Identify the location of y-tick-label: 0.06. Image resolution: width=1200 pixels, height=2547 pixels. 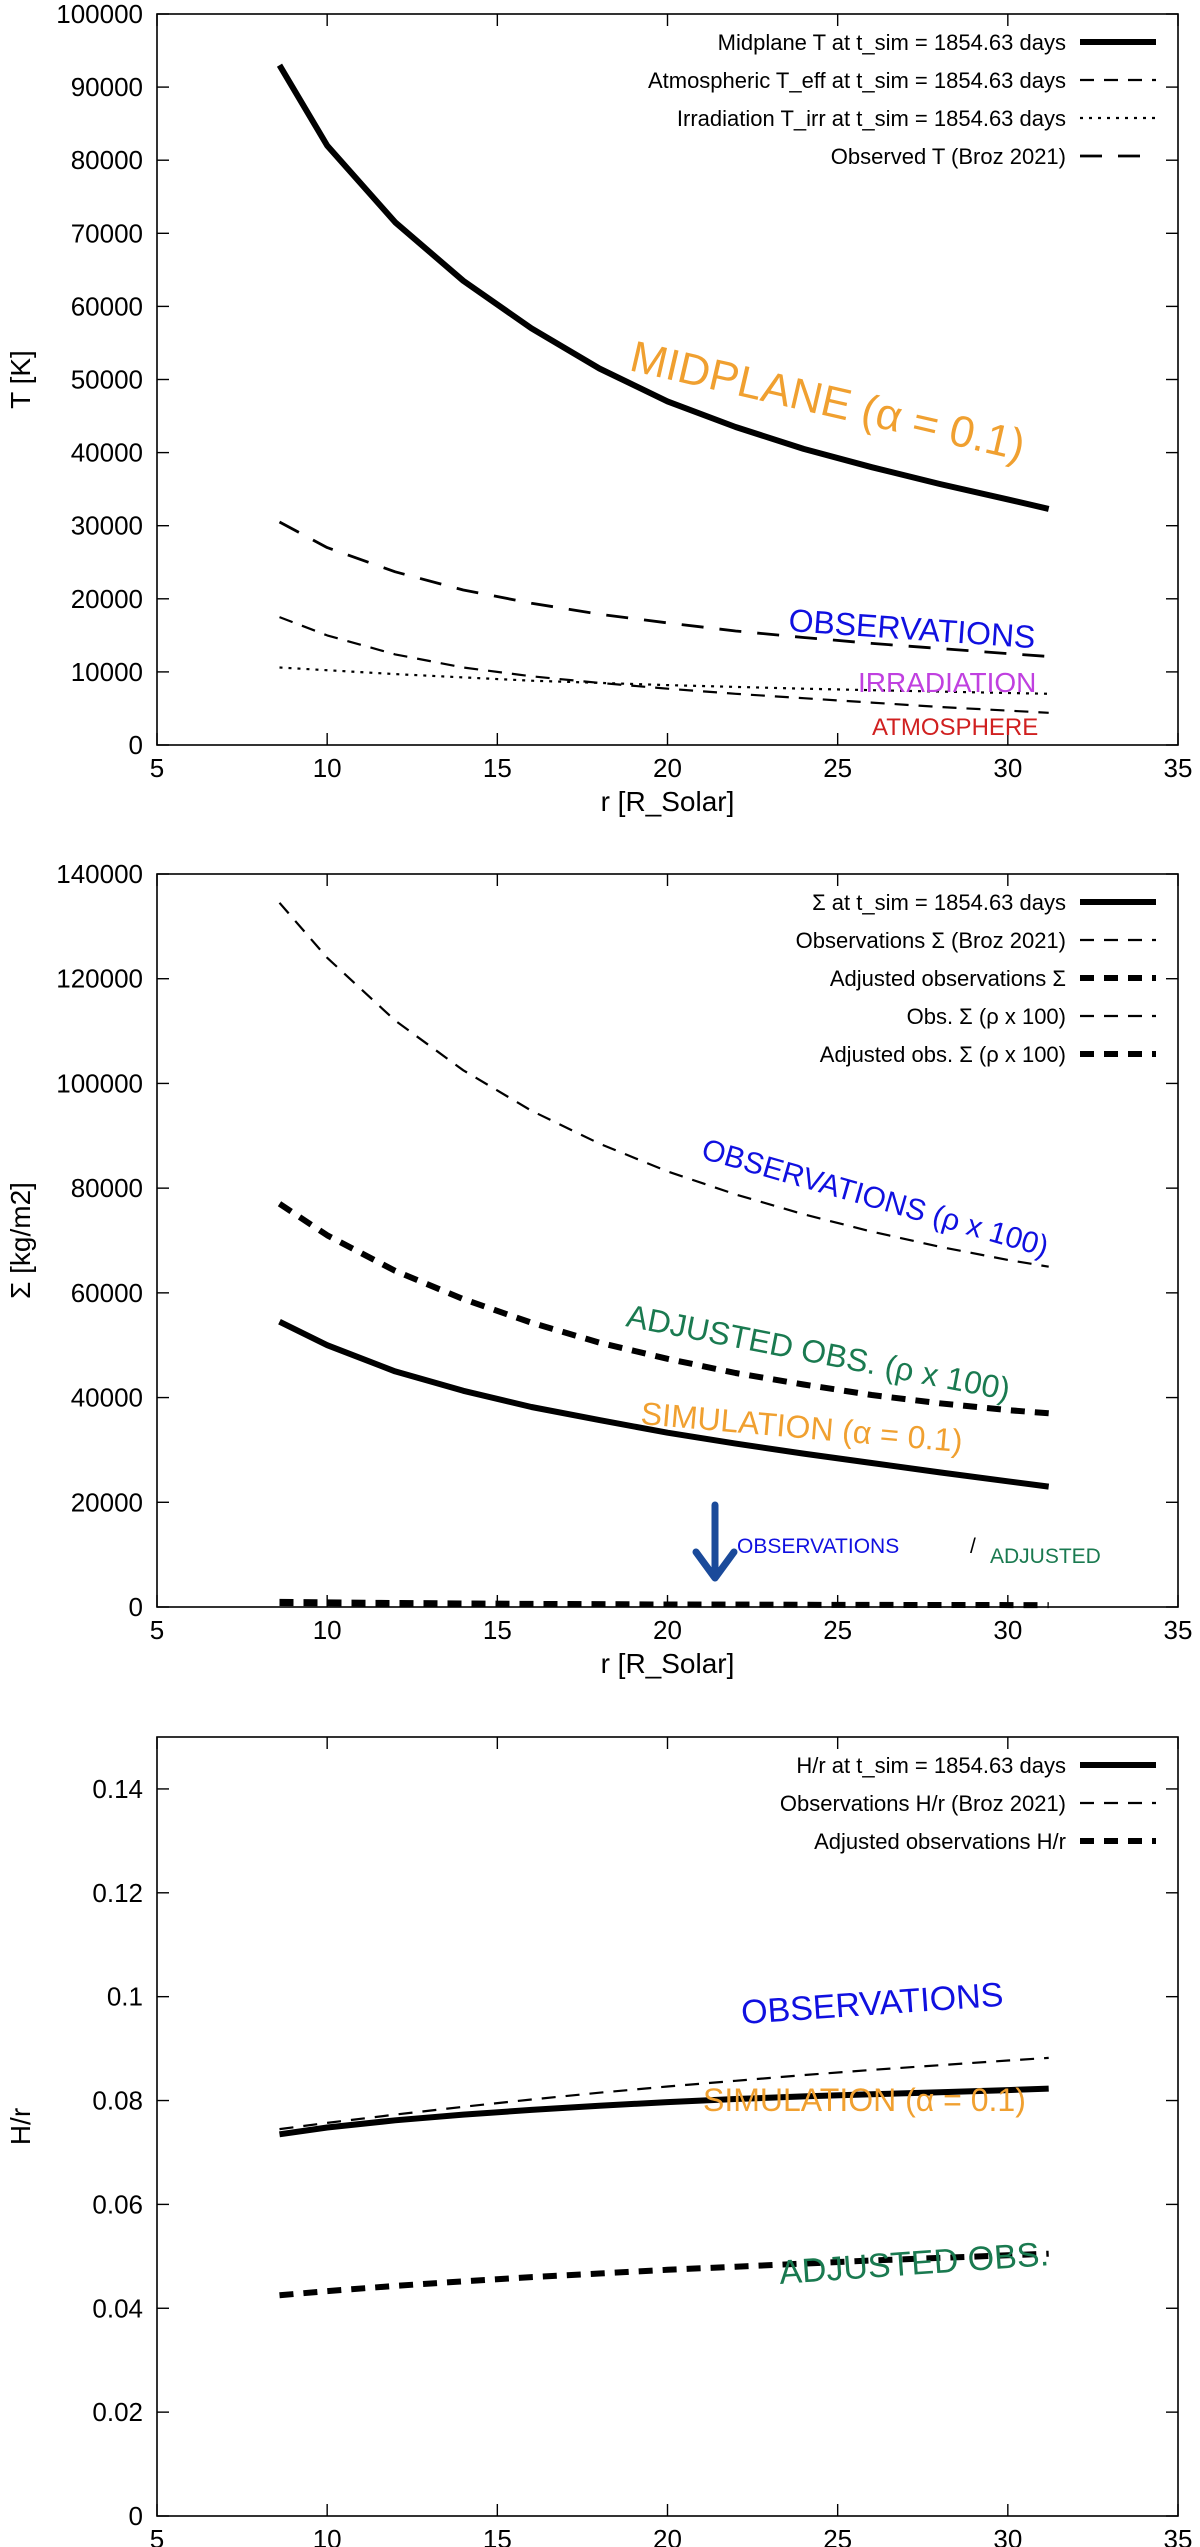
(117, 2204).